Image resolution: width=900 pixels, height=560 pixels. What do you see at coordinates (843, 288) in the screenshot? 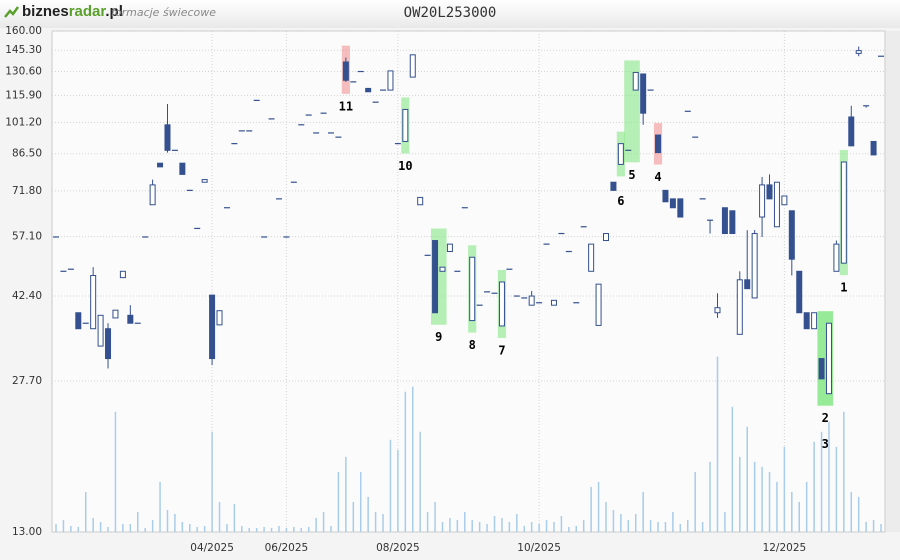
I see `pattern-label: 1` at bounding box center [843, 288].